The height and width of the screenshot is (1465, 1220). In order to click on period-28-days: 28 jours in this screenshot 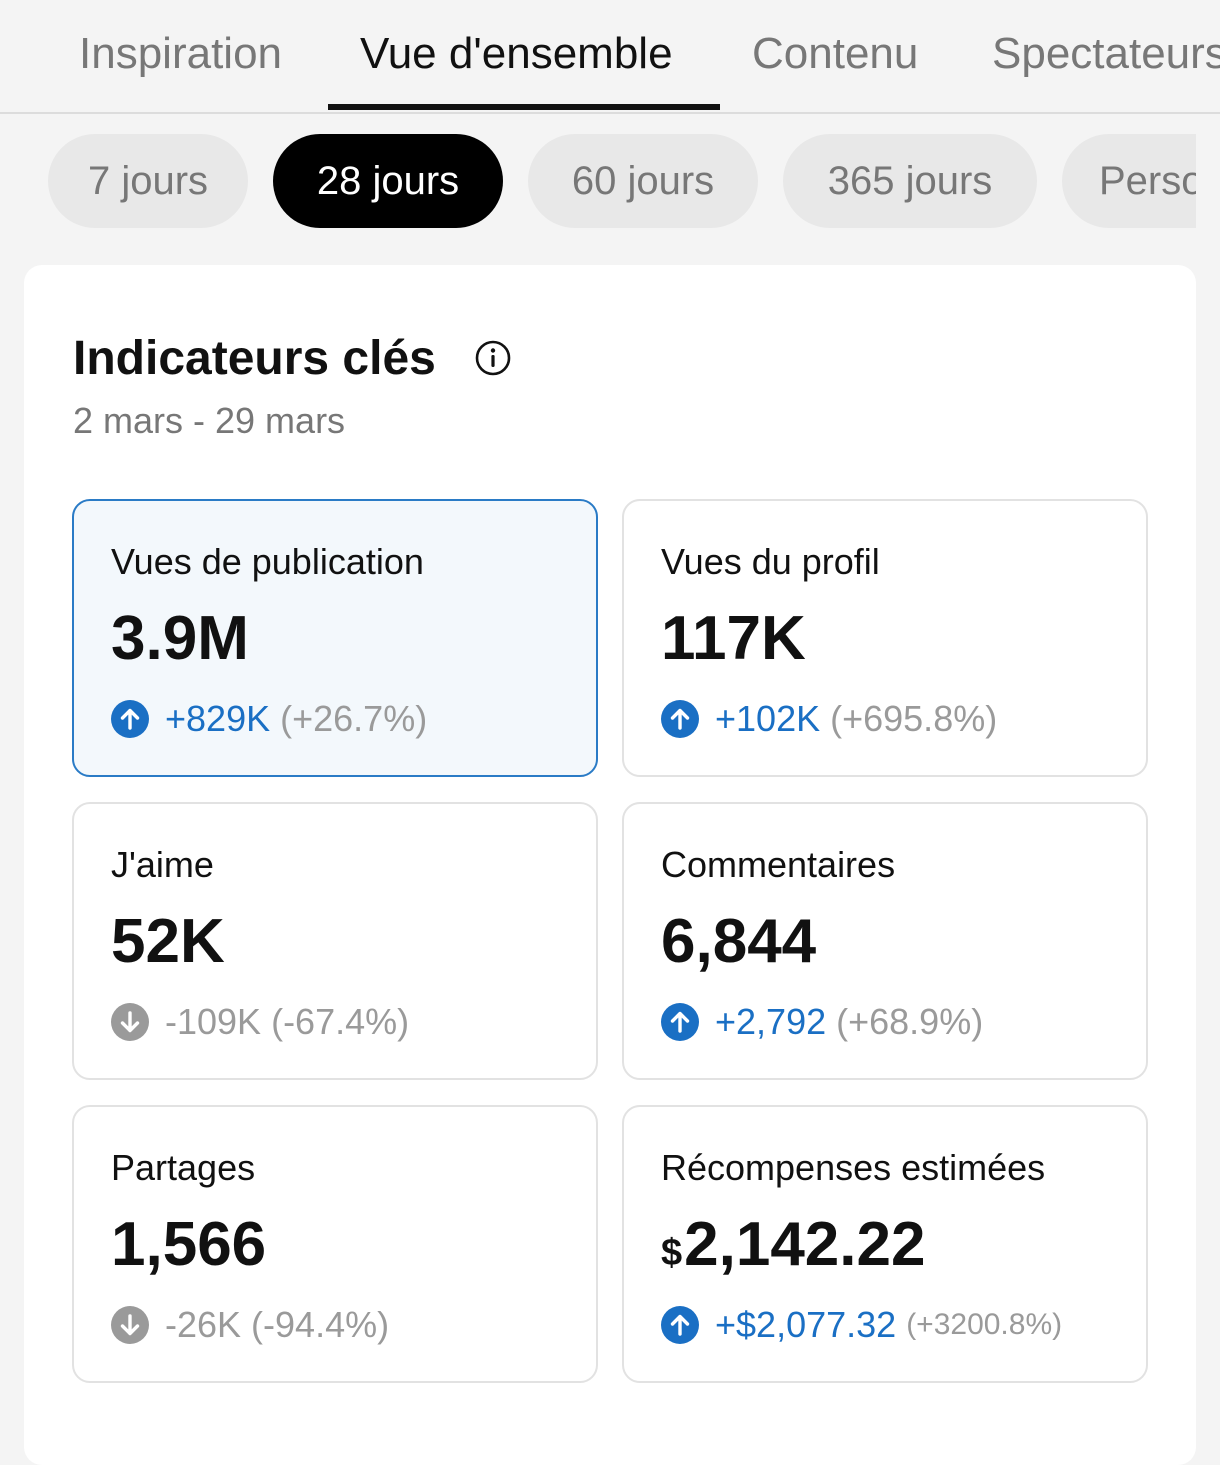, I will do `click(388, 181)`.